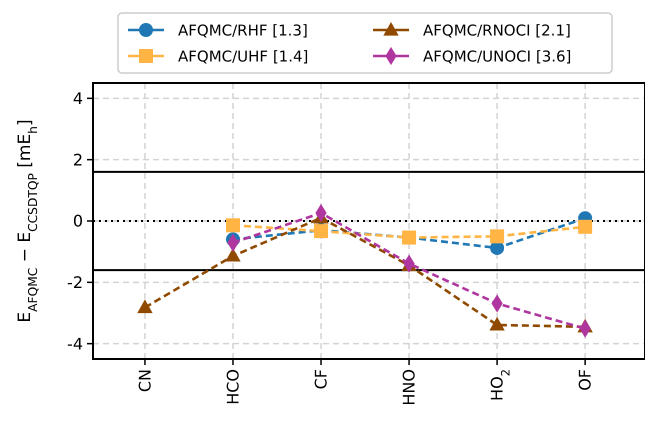 Image resolution: width=645 pixels, height=428 pixels. Describe the element at coordinates (77, 160) in the screenshot. I see `y-tick-label: 2` at that location.